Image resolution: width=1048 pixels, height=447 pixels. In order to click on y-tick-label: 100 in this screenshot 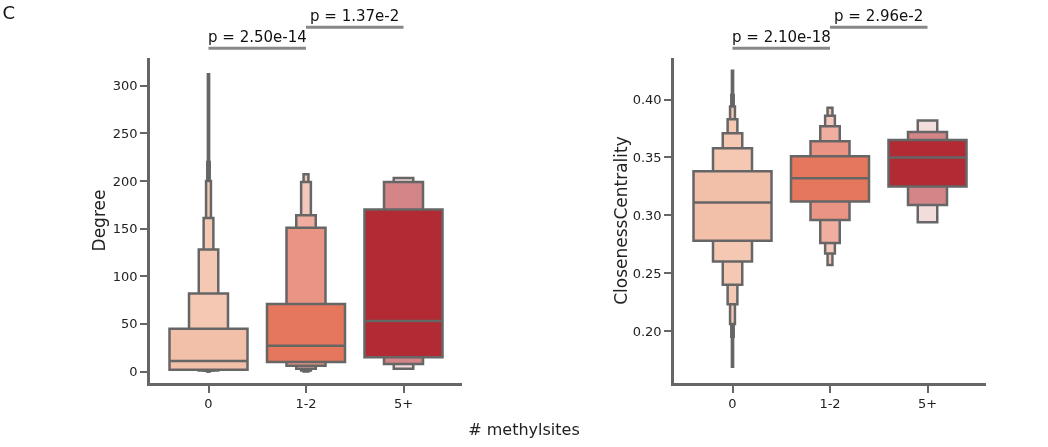, I will do `click(125, 276)`.